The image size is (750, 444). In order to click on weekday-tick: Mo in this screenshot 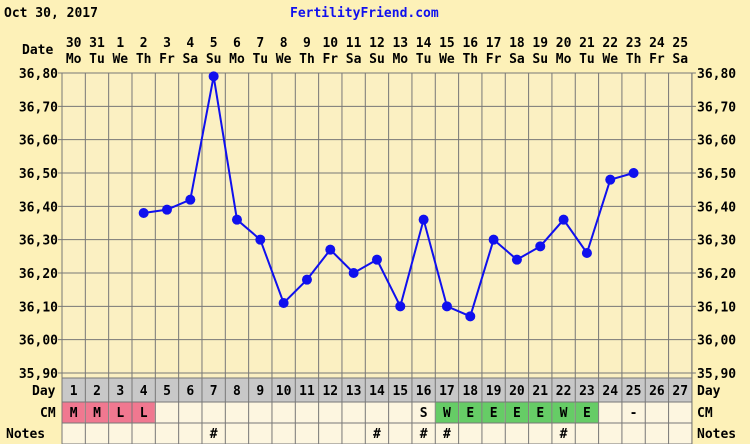, I will do `click(74, 59)`.